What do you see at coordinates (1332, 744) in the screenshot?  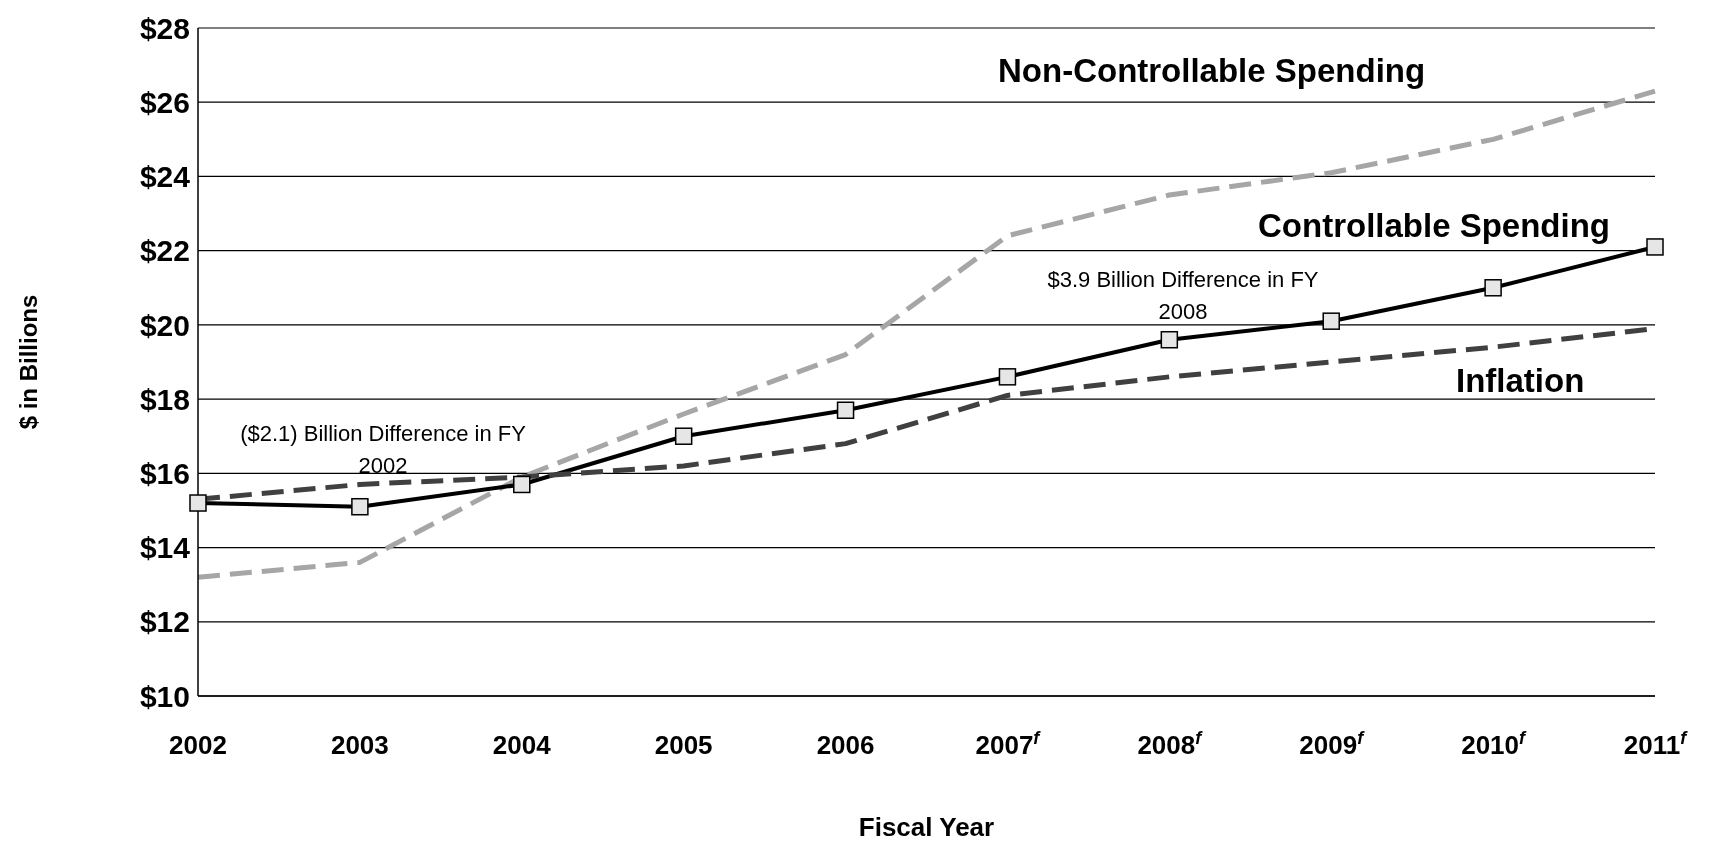 I see `x-tick-label: 2009$^{f}$` at bounding box center [1332, 744].